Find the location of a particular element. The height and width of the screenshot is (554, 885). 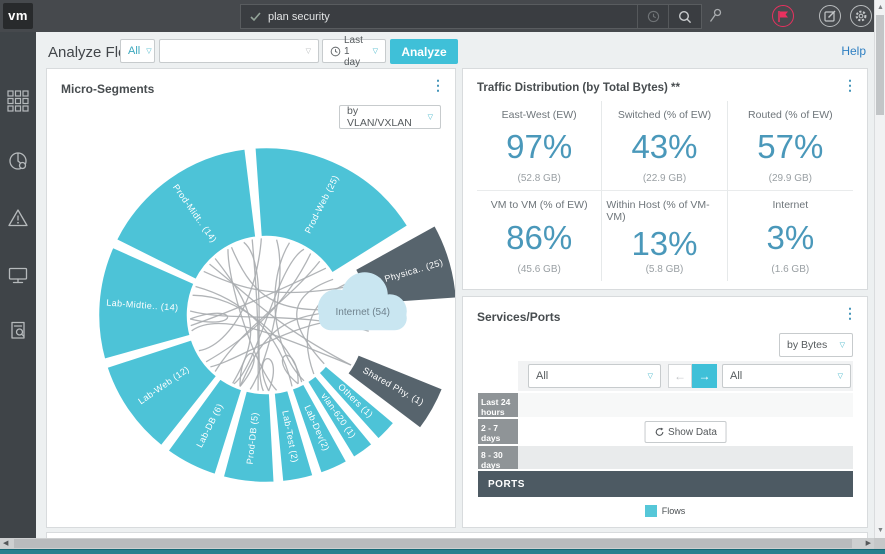

stat-sub: (29.9 GB) is located at coordinates (790, 178).